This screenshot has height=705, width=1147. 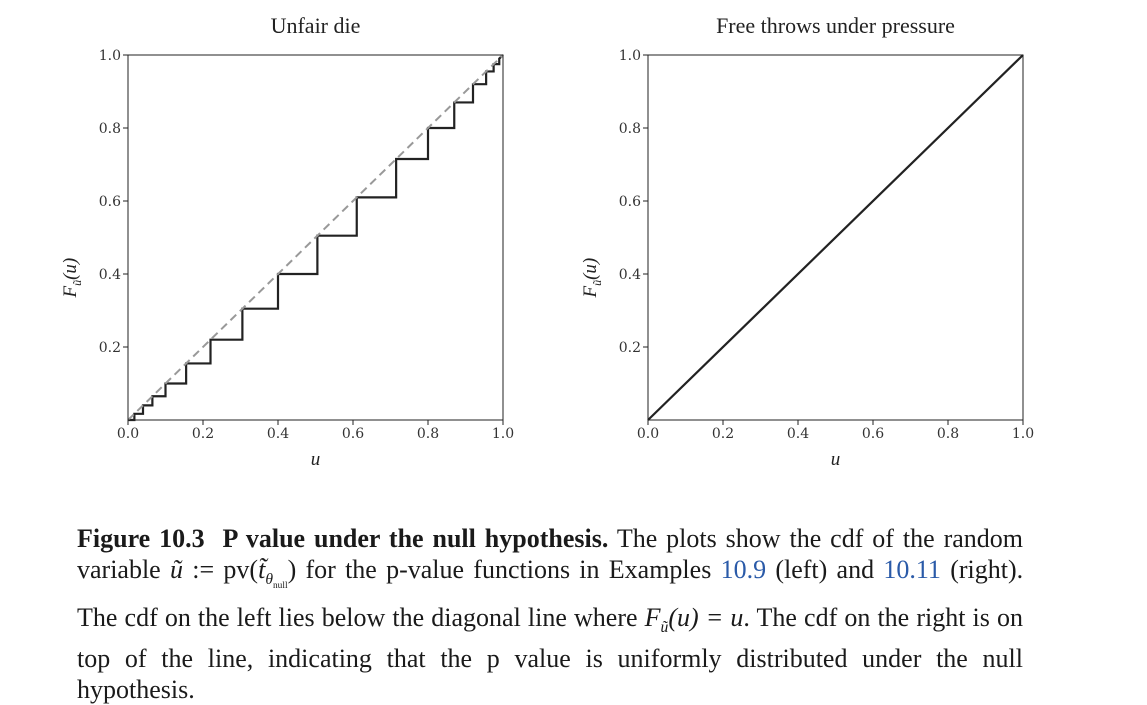 I want to click on caption-F-sub: ũ, so click(x=664, y=628).